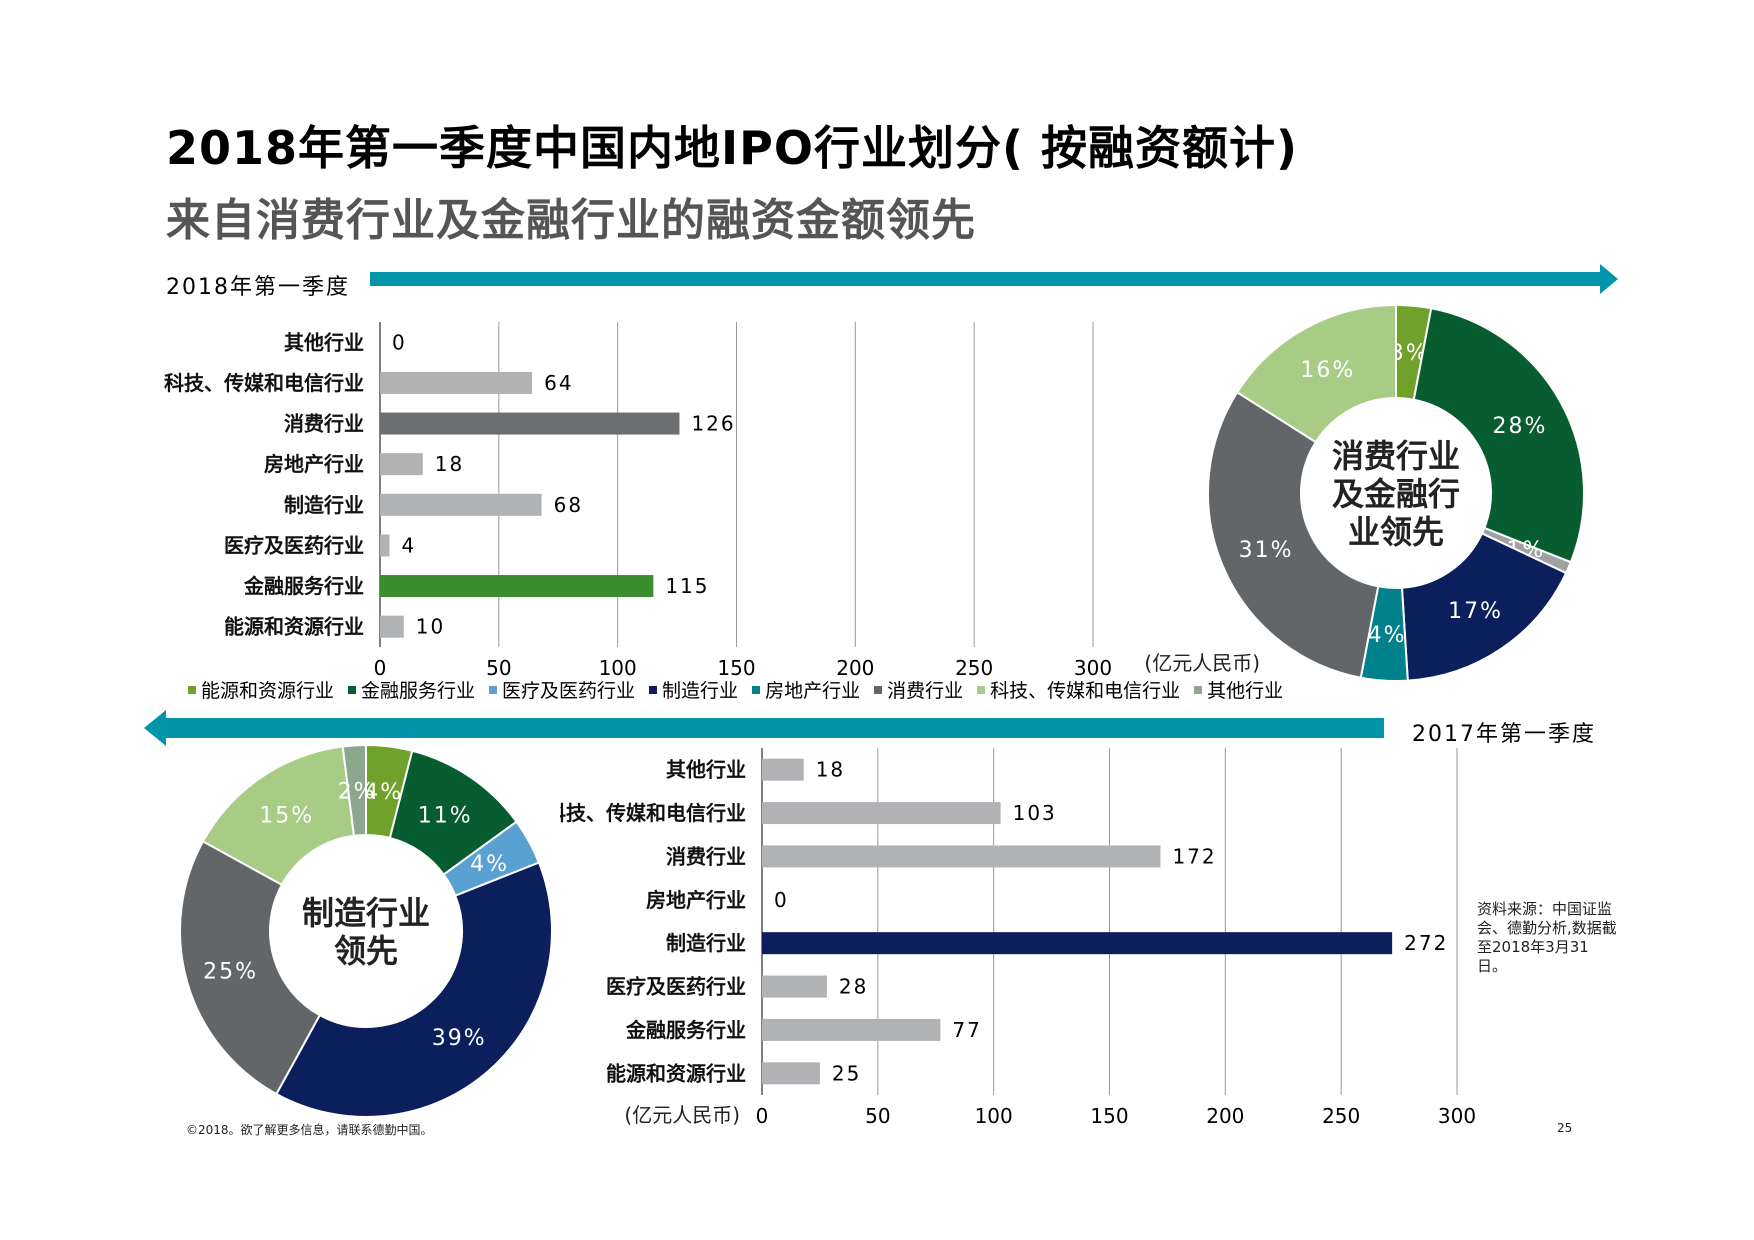  What do you see at coordinates (1547, 937) in the screenshot?
I see `source-note: 资料来源：中国证监会、德勤分析,数据截至2018年3月31日。` at bounding box center [1547, 937].